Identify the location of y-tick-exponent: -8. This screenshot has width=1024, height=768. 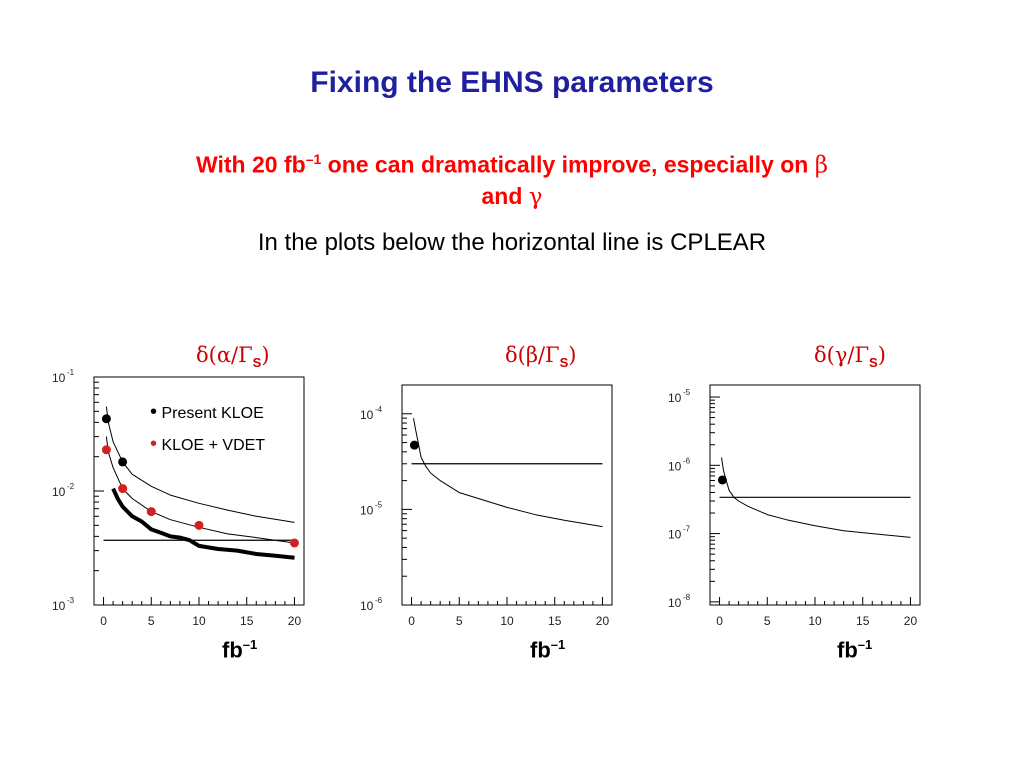
(687, 597).